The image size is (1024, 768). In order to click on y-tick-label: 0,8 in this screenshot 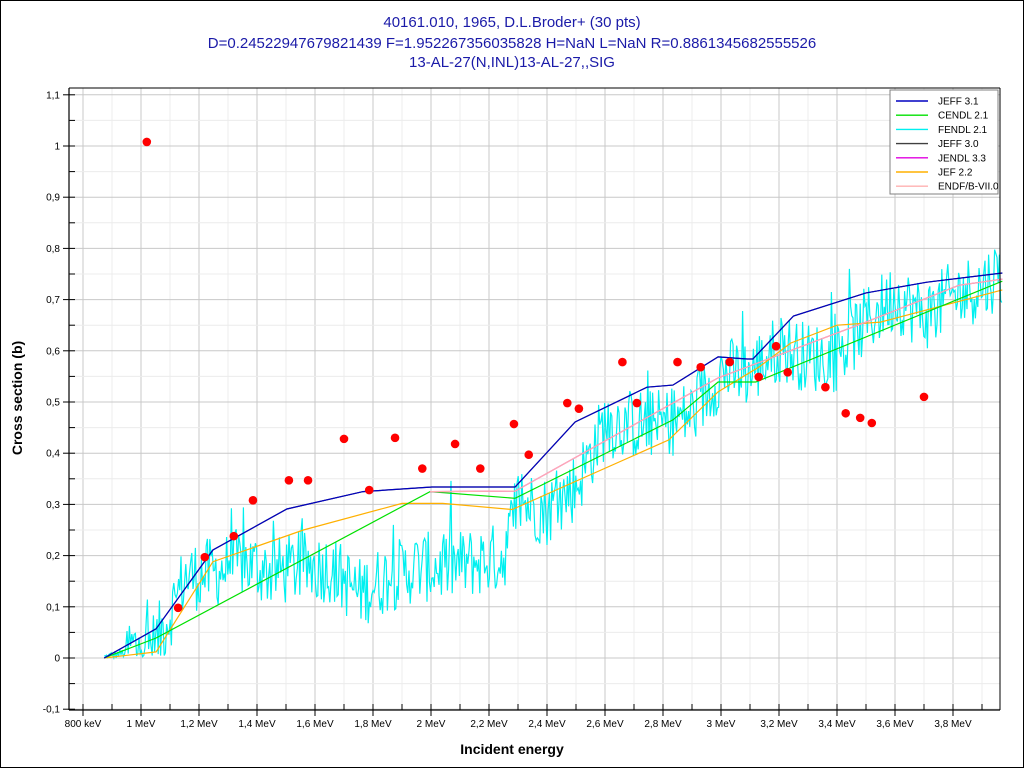, I will do `click(53, 249)`.